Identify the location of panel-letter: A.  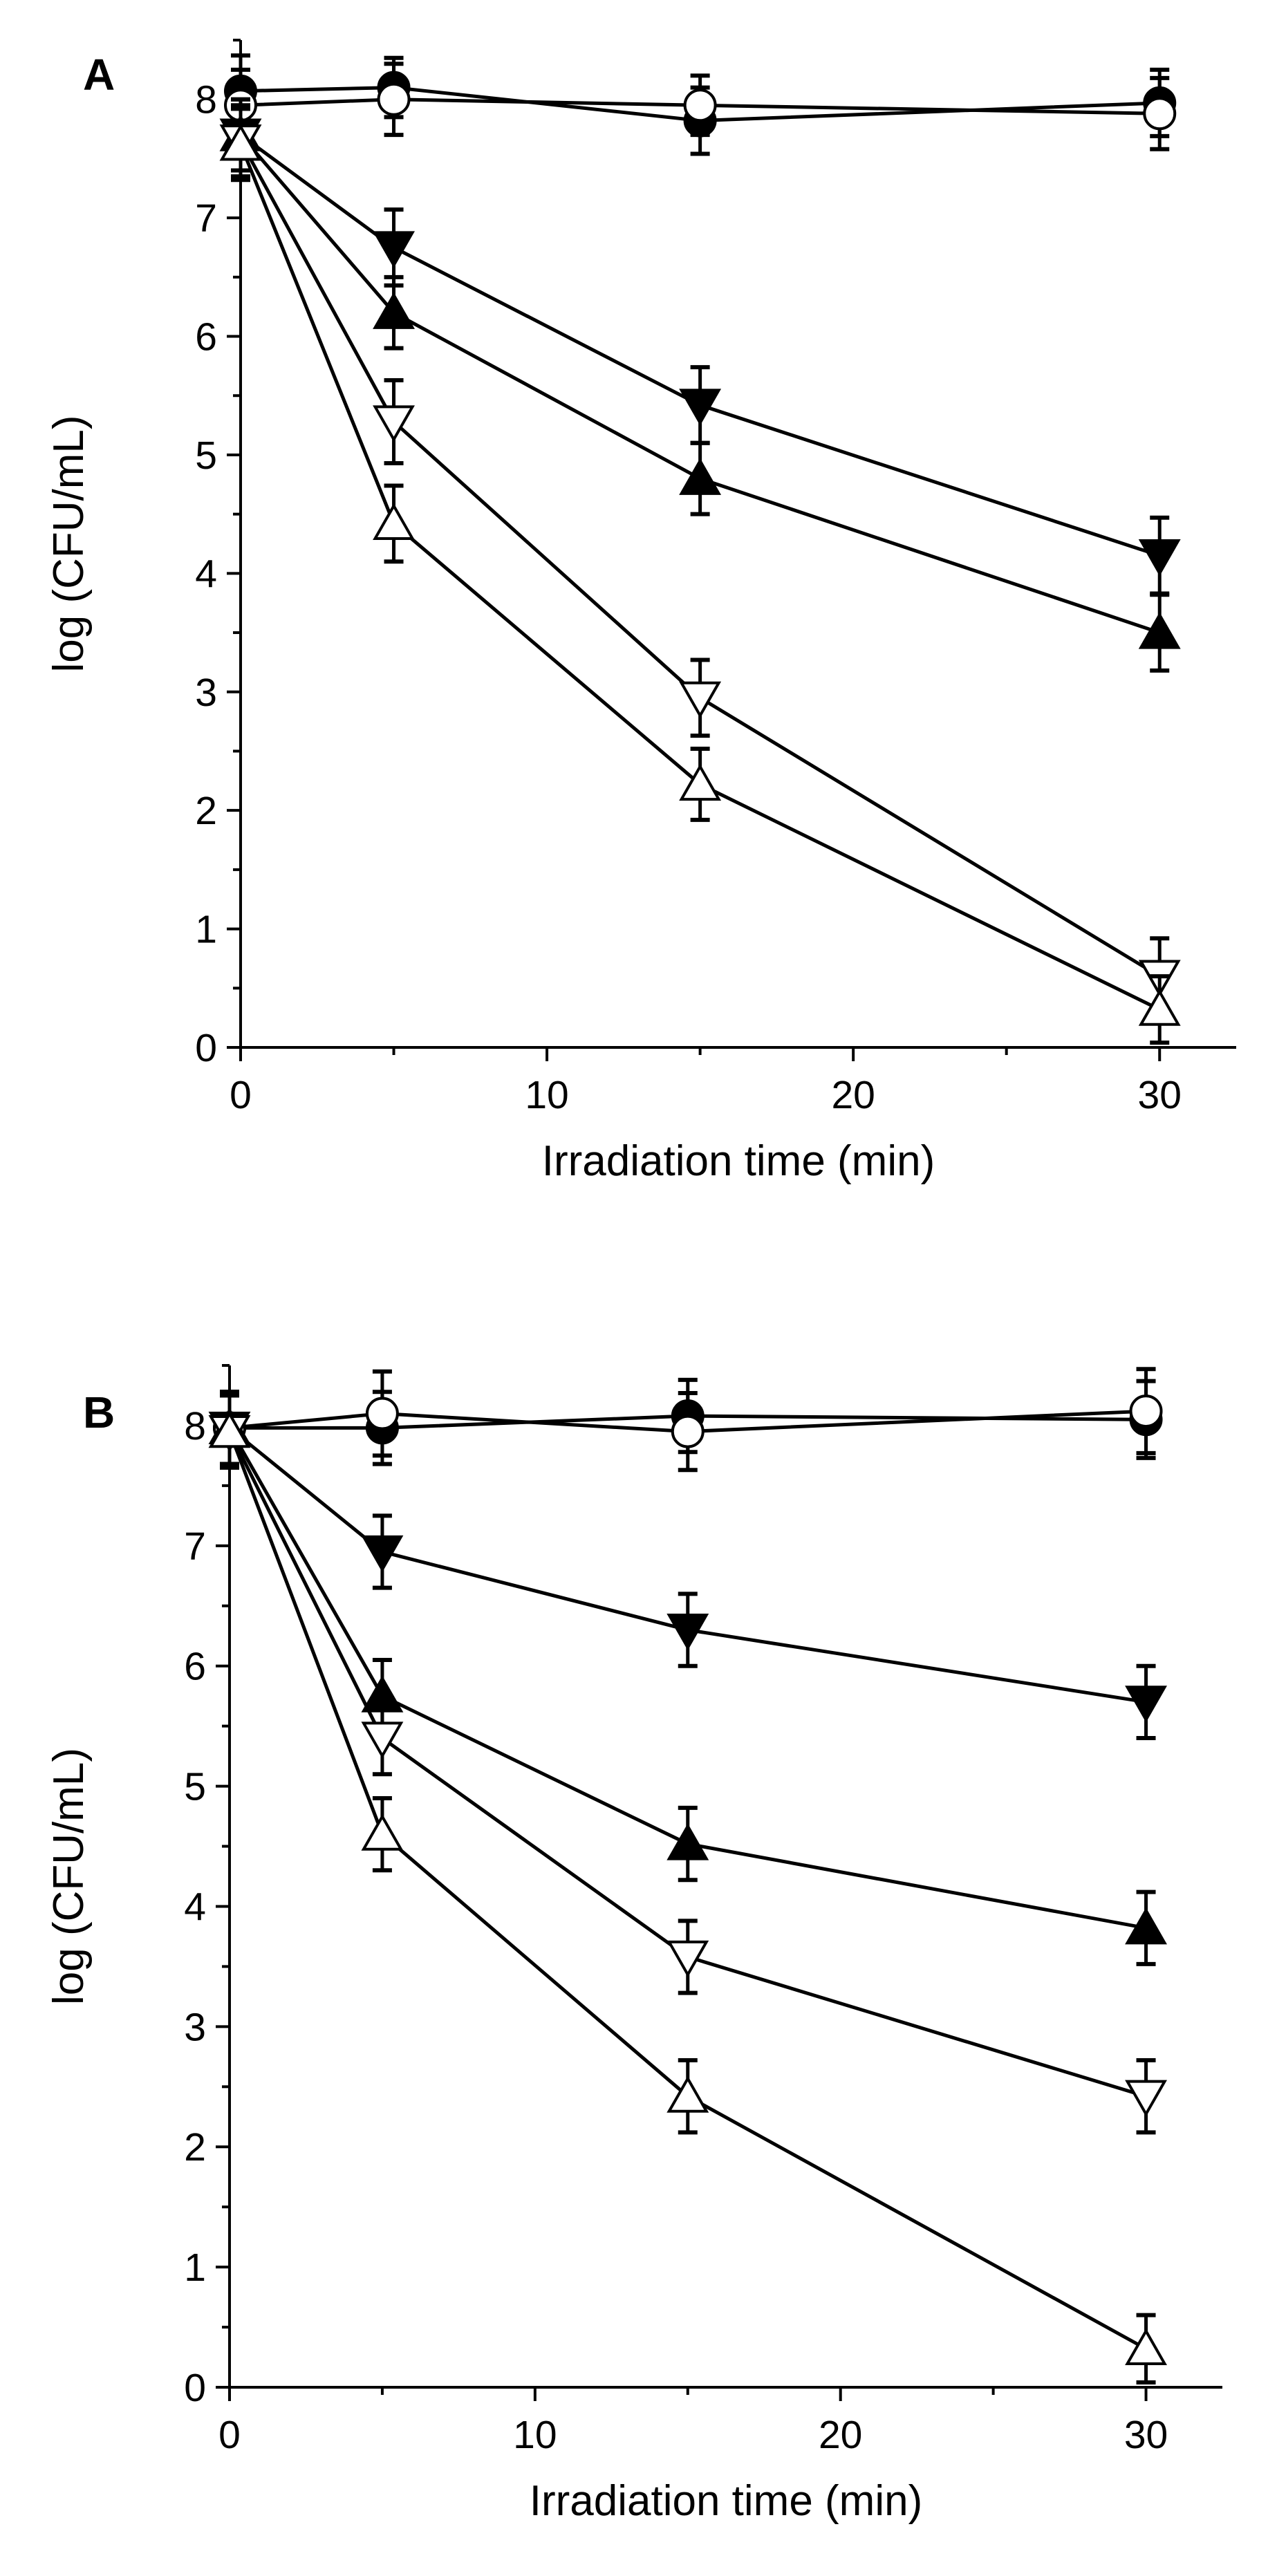
(99, 75).